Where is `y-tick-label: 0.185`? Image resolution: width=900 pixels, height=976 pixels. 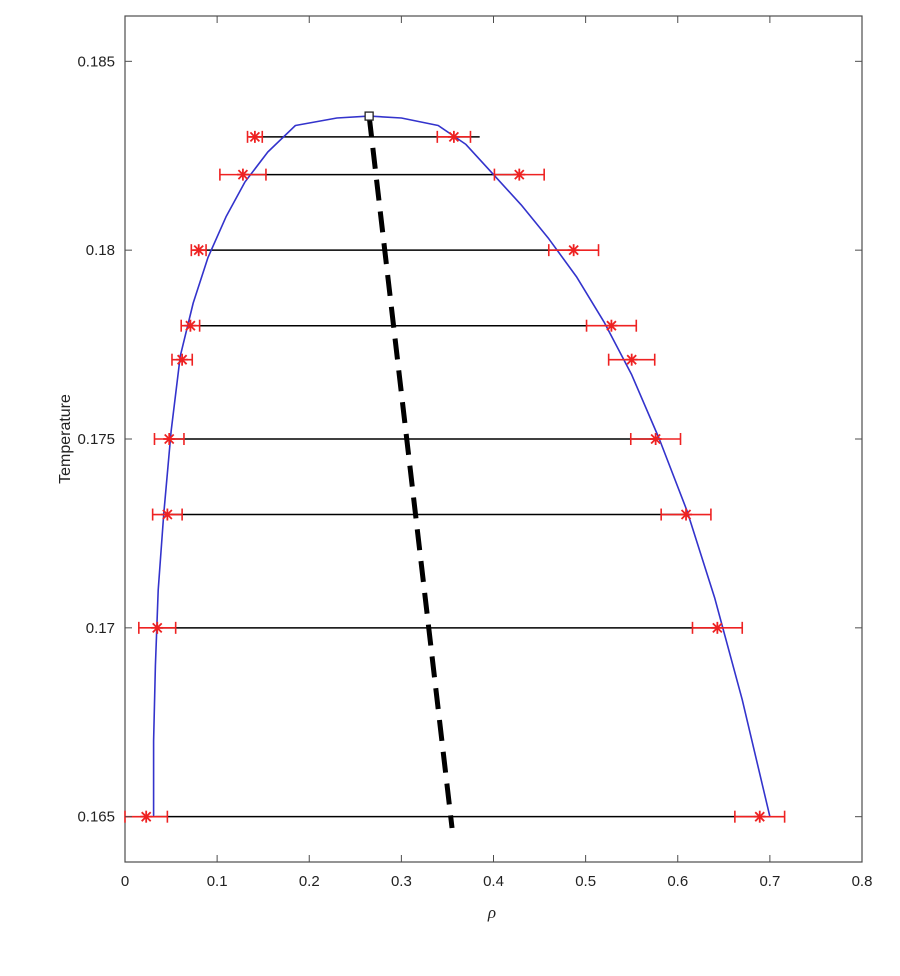
y-tick-label: 0.185 is located at coordinates (96, 61).